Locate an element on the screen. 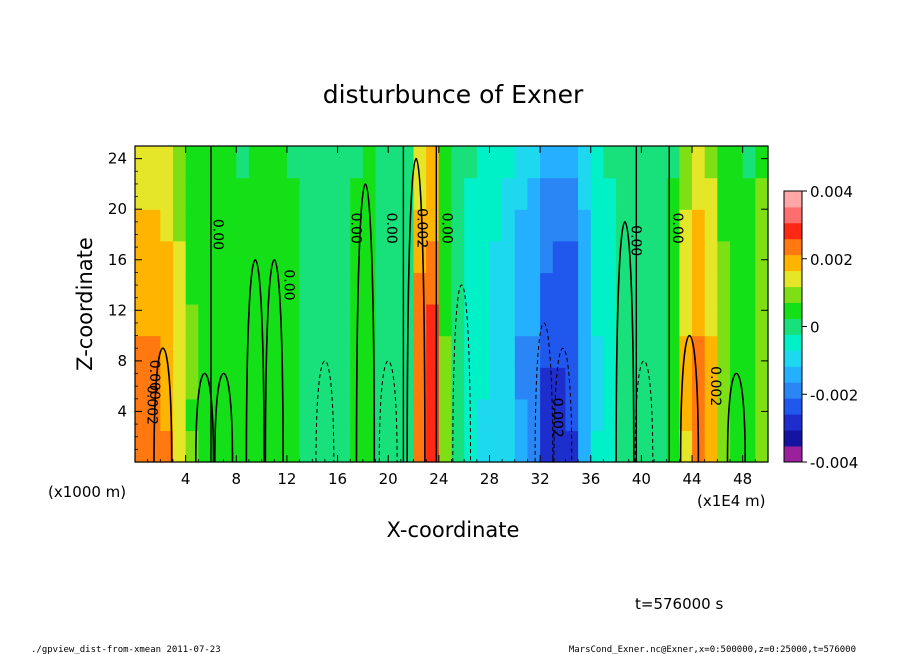 The height and width of the screenshot is (654, 904). y-tick-label: 8 is located at coordinates (122, 361).